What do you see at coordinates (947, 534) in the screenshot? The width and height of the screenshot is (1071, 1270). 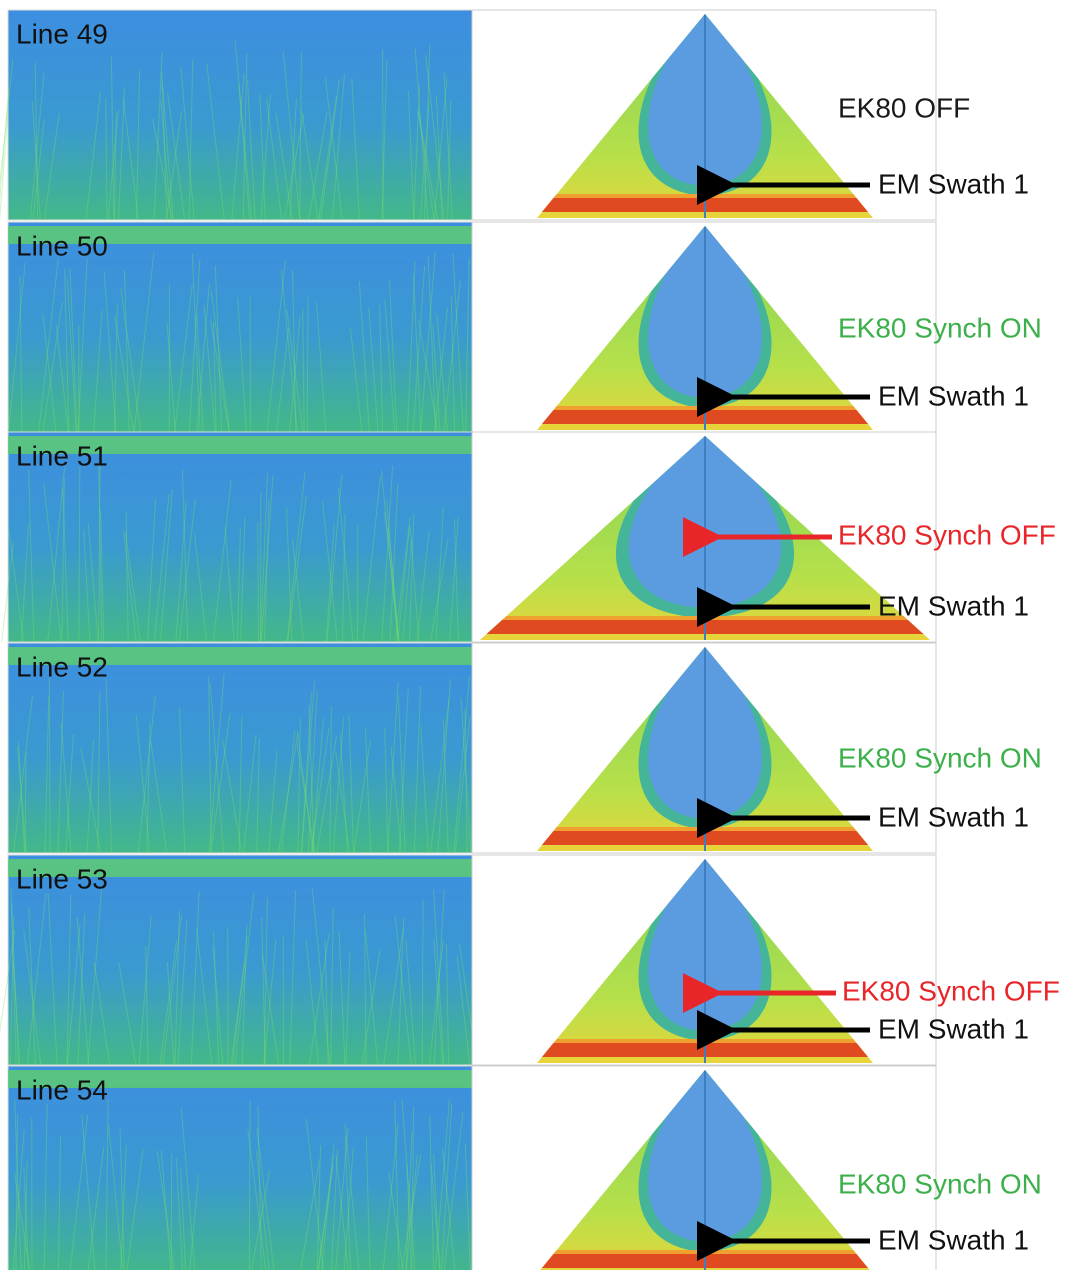 I see `ek80-status: EK80 Synch OFF` at bounding box center [947, 534].